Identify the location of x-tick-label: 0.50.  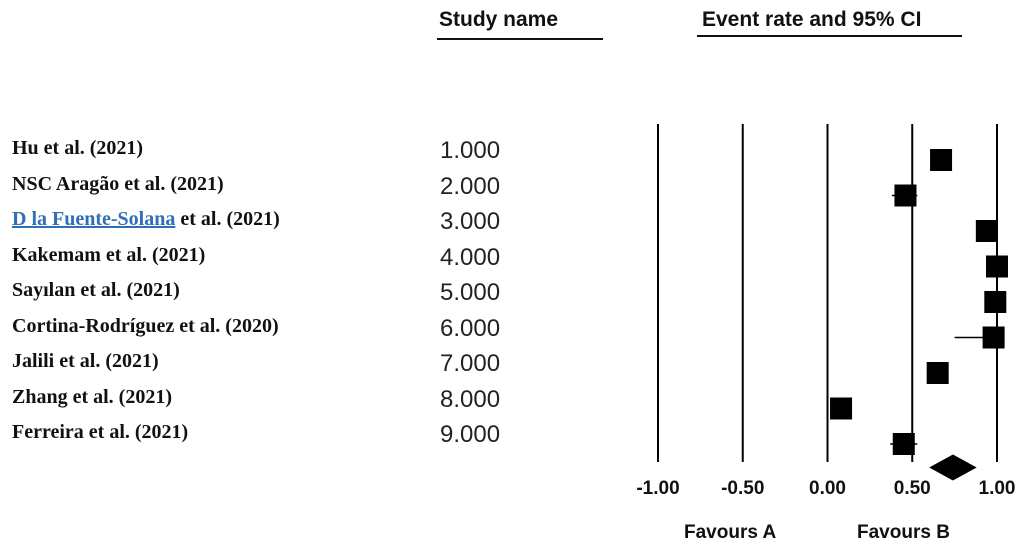
(912, 488).